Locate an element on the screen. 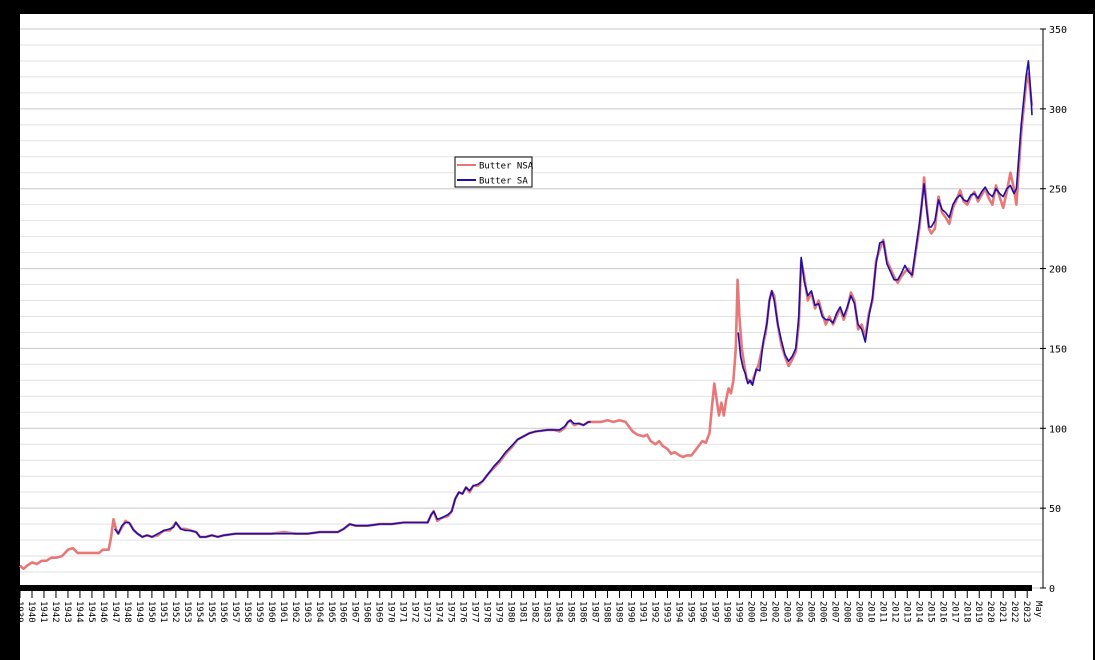 The height and width of the screenshot is (660, 1095). legend: Butter NSA Butter SA is located at coordinates (494, 172).